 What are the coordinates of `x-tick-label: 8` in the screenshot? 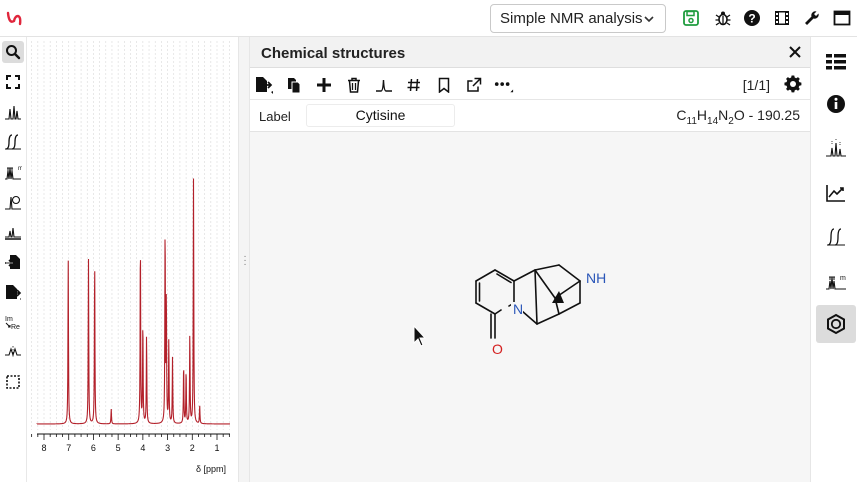 It's located at (43, 448).